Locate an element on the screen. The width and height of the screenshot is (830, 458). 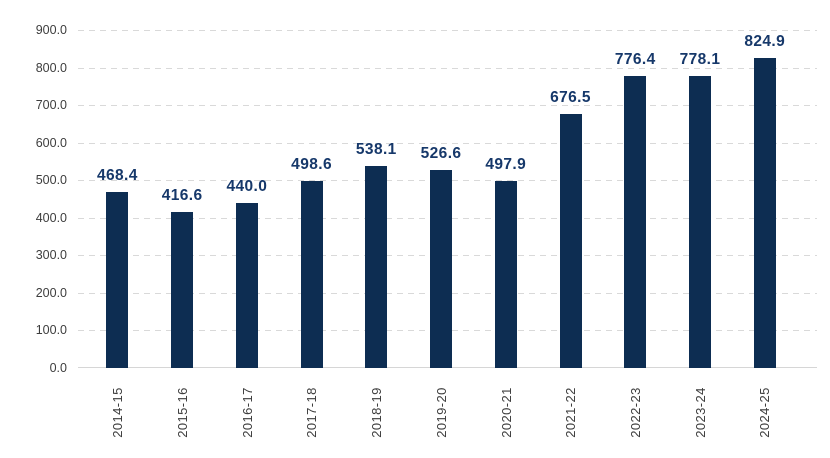
y-axis-tick-label: 400.0 is located at coordinates (51, 218).